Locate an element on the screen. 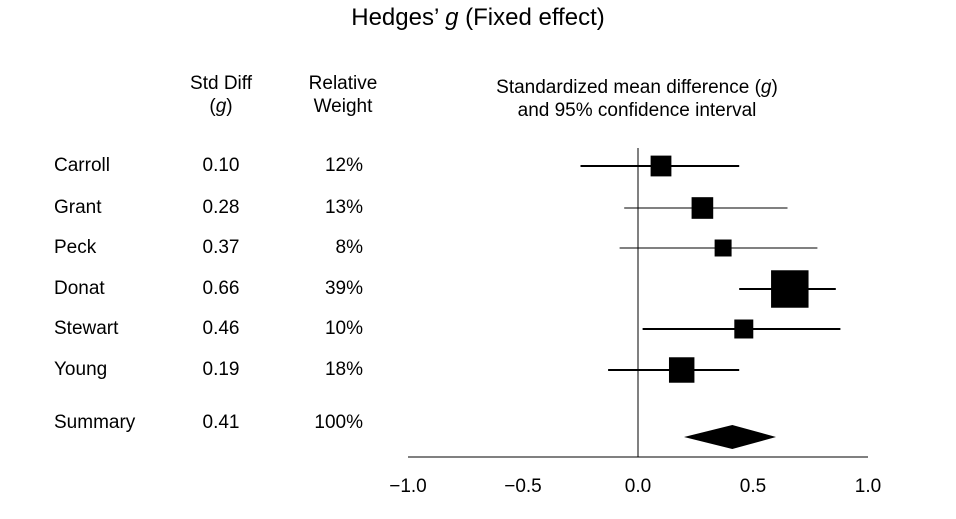 The height and width of the screenshot is (519, 956). summary-name: Summary is located at coordinates (95, 422).